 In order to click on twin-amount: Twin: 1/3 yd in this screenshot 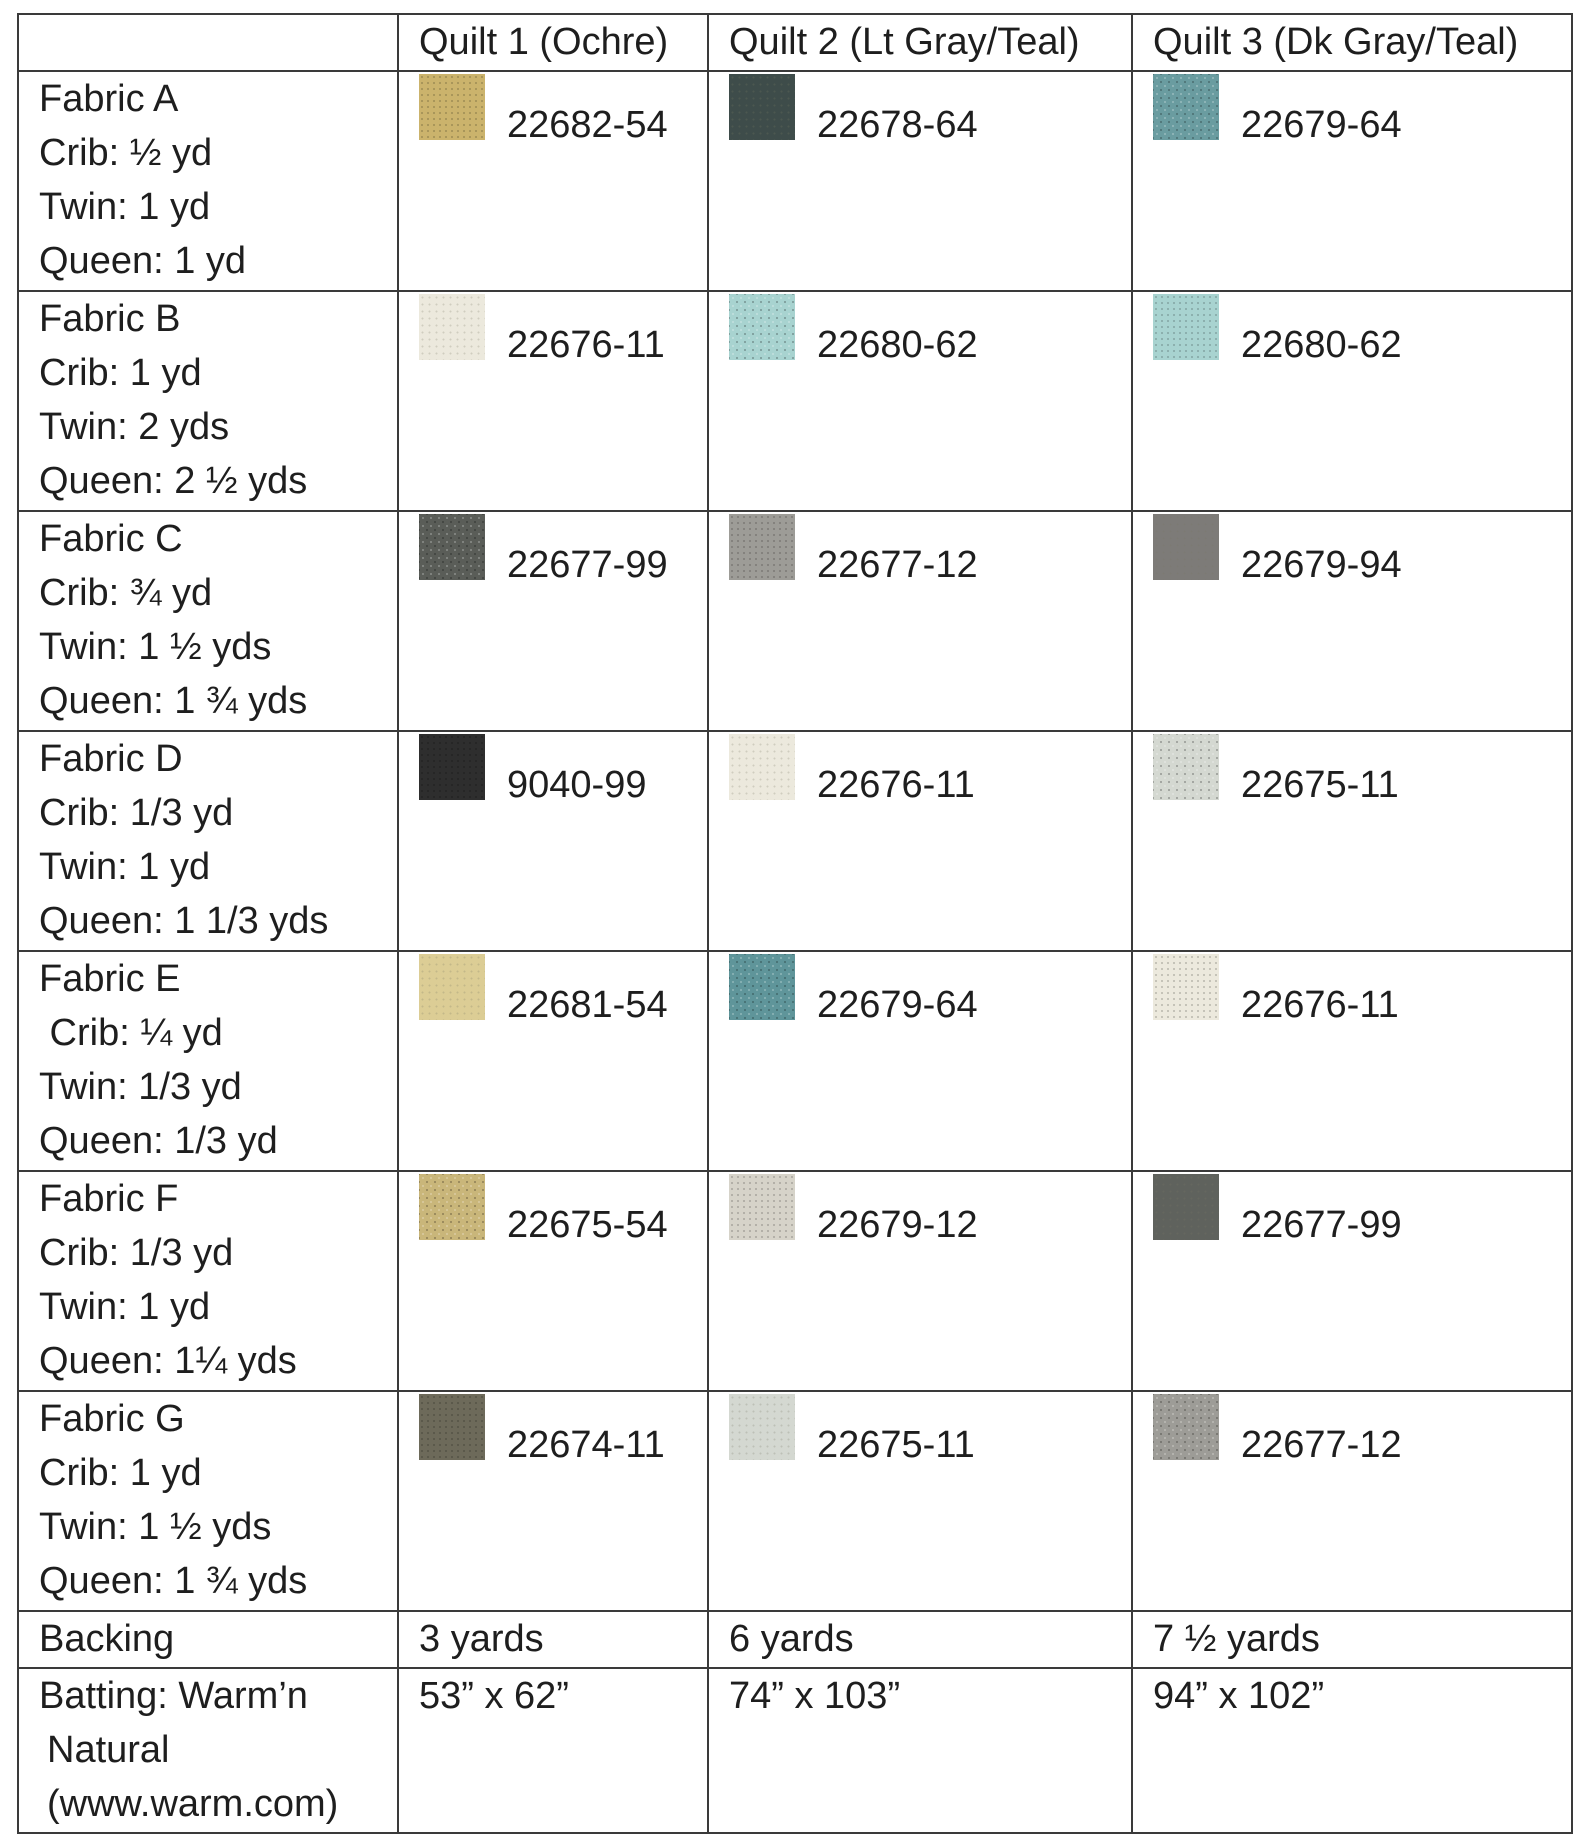, I will do `click(140, 1087)`.